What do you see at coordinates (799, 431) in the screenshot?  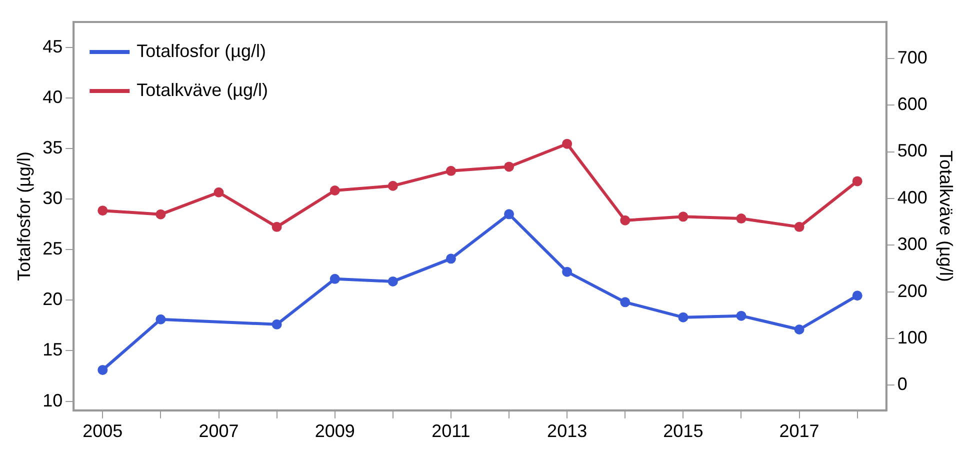 I see `x-tick-label: 2017` at bounding box center [799, 431].